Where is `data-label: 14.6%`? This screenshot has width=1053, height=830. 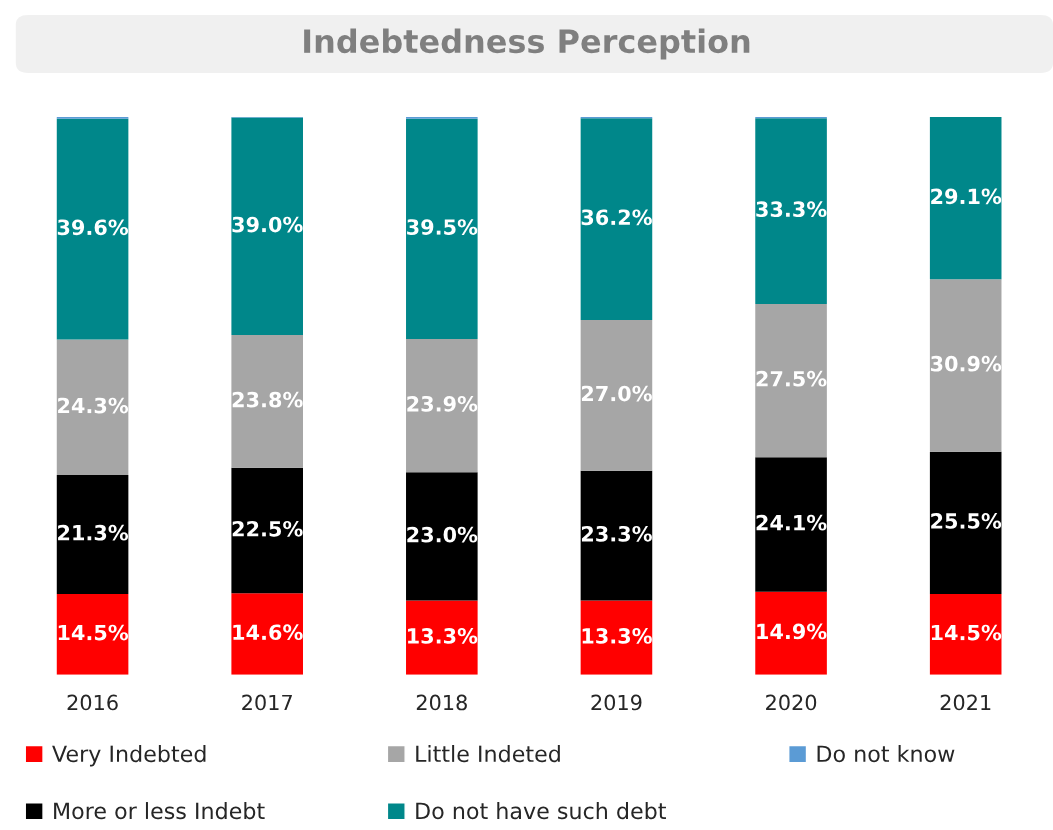 data-label: 14.6% is located at coordinates (268, 632).